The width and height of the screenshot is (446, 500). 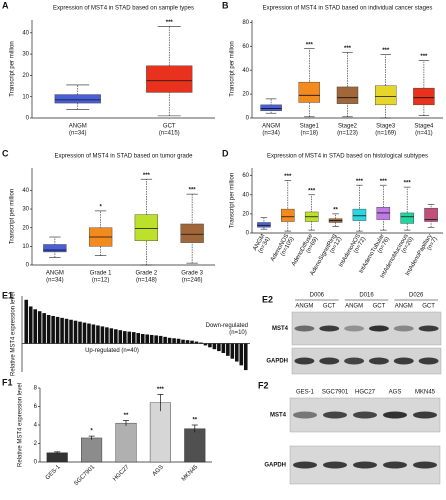 I want to click on x-tick-label: Grade 1, so click(x=101, y=274).